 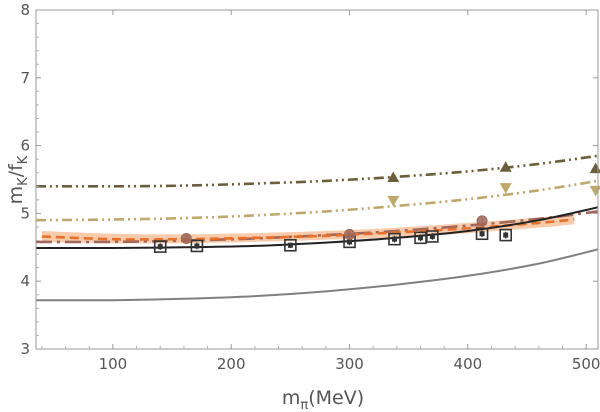 I want to click on y-tick-label: 6, so click(x=25, y=146).